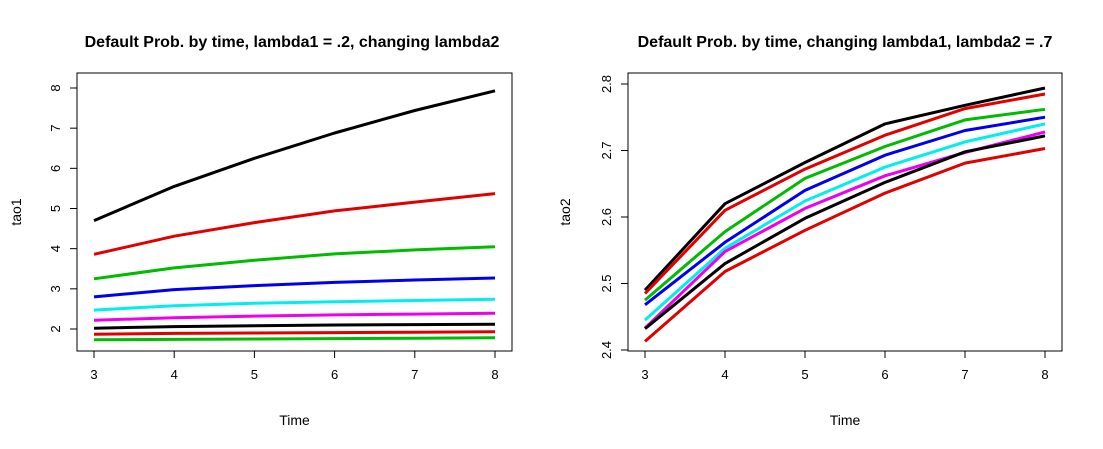 The image size is (1103, 449). I want to click on y-tick-label: 2.4, so click(606, 350).